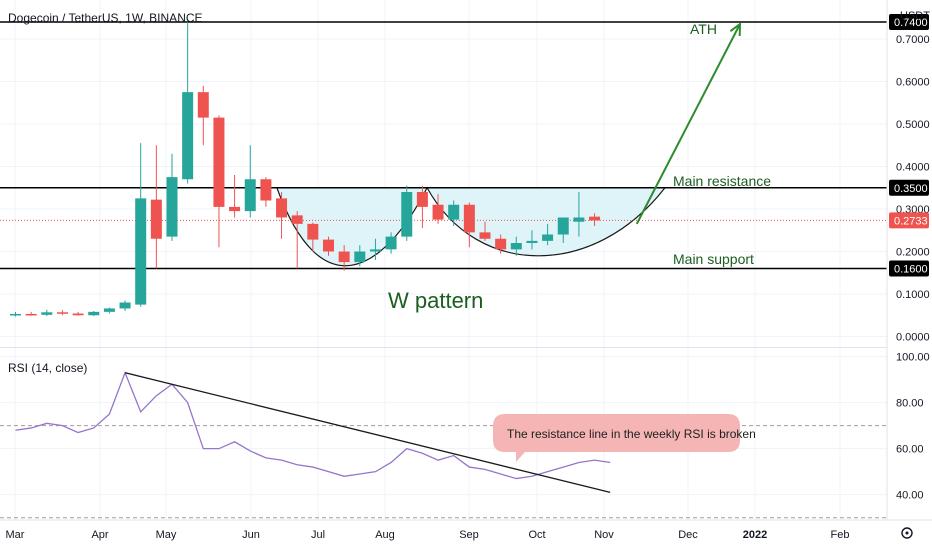  What do you see at coordinates (318, 535) in the screenshot?
I see `time-tick-label: Jul` at bounding box center [318, 535].